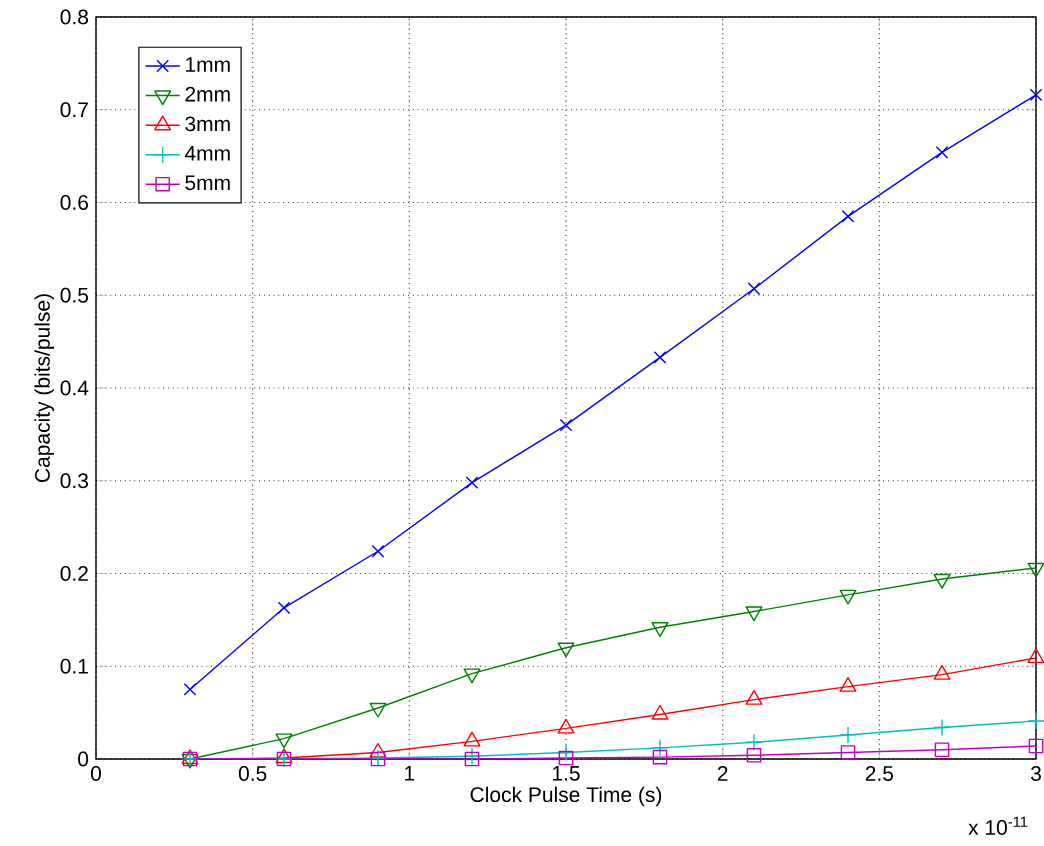 The width and height of the screenshot is (1044, 846). Describe the element at coordinates (998, 825) in the screenshot. I see `text: x 10$^{-11}$` at that location.